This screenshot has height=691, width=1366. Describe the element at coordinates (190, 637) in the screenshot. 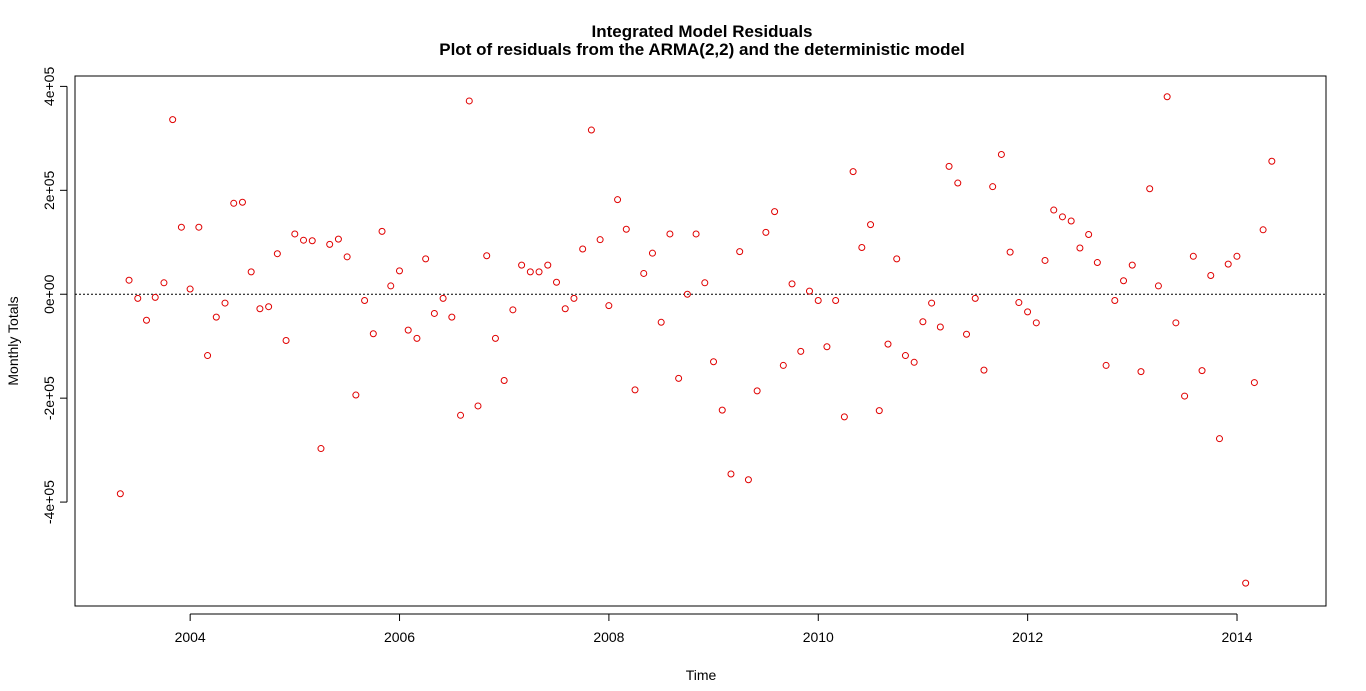

I see `x-tick-label: 2004` at that location.